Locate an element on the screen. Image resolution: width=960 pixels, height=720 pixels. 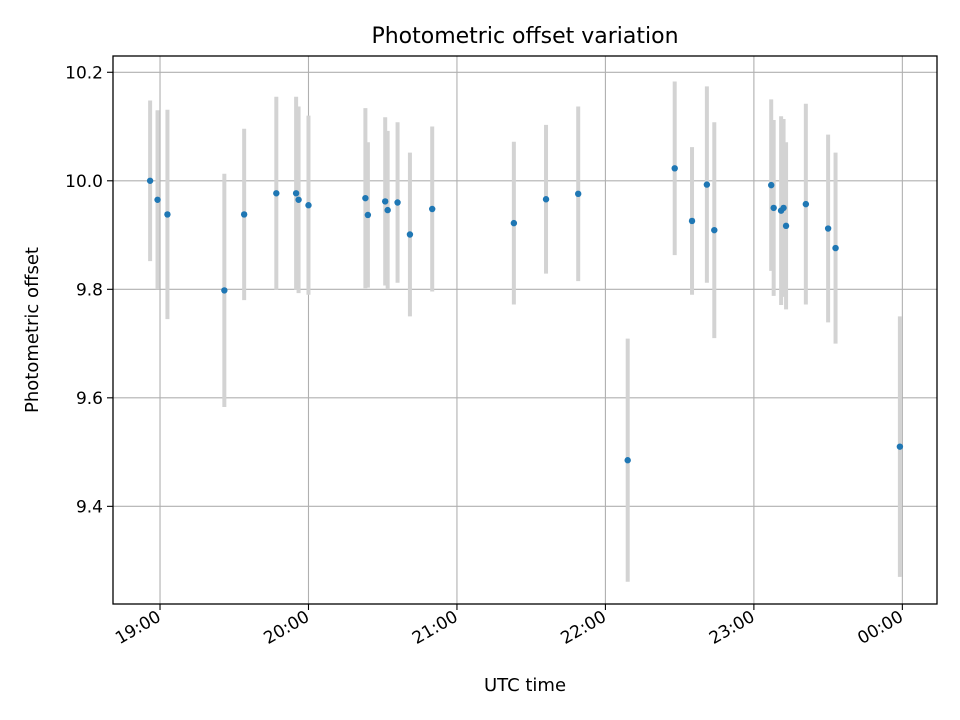
y-tick-label: 9.8 is located at coordinates (89, 290).